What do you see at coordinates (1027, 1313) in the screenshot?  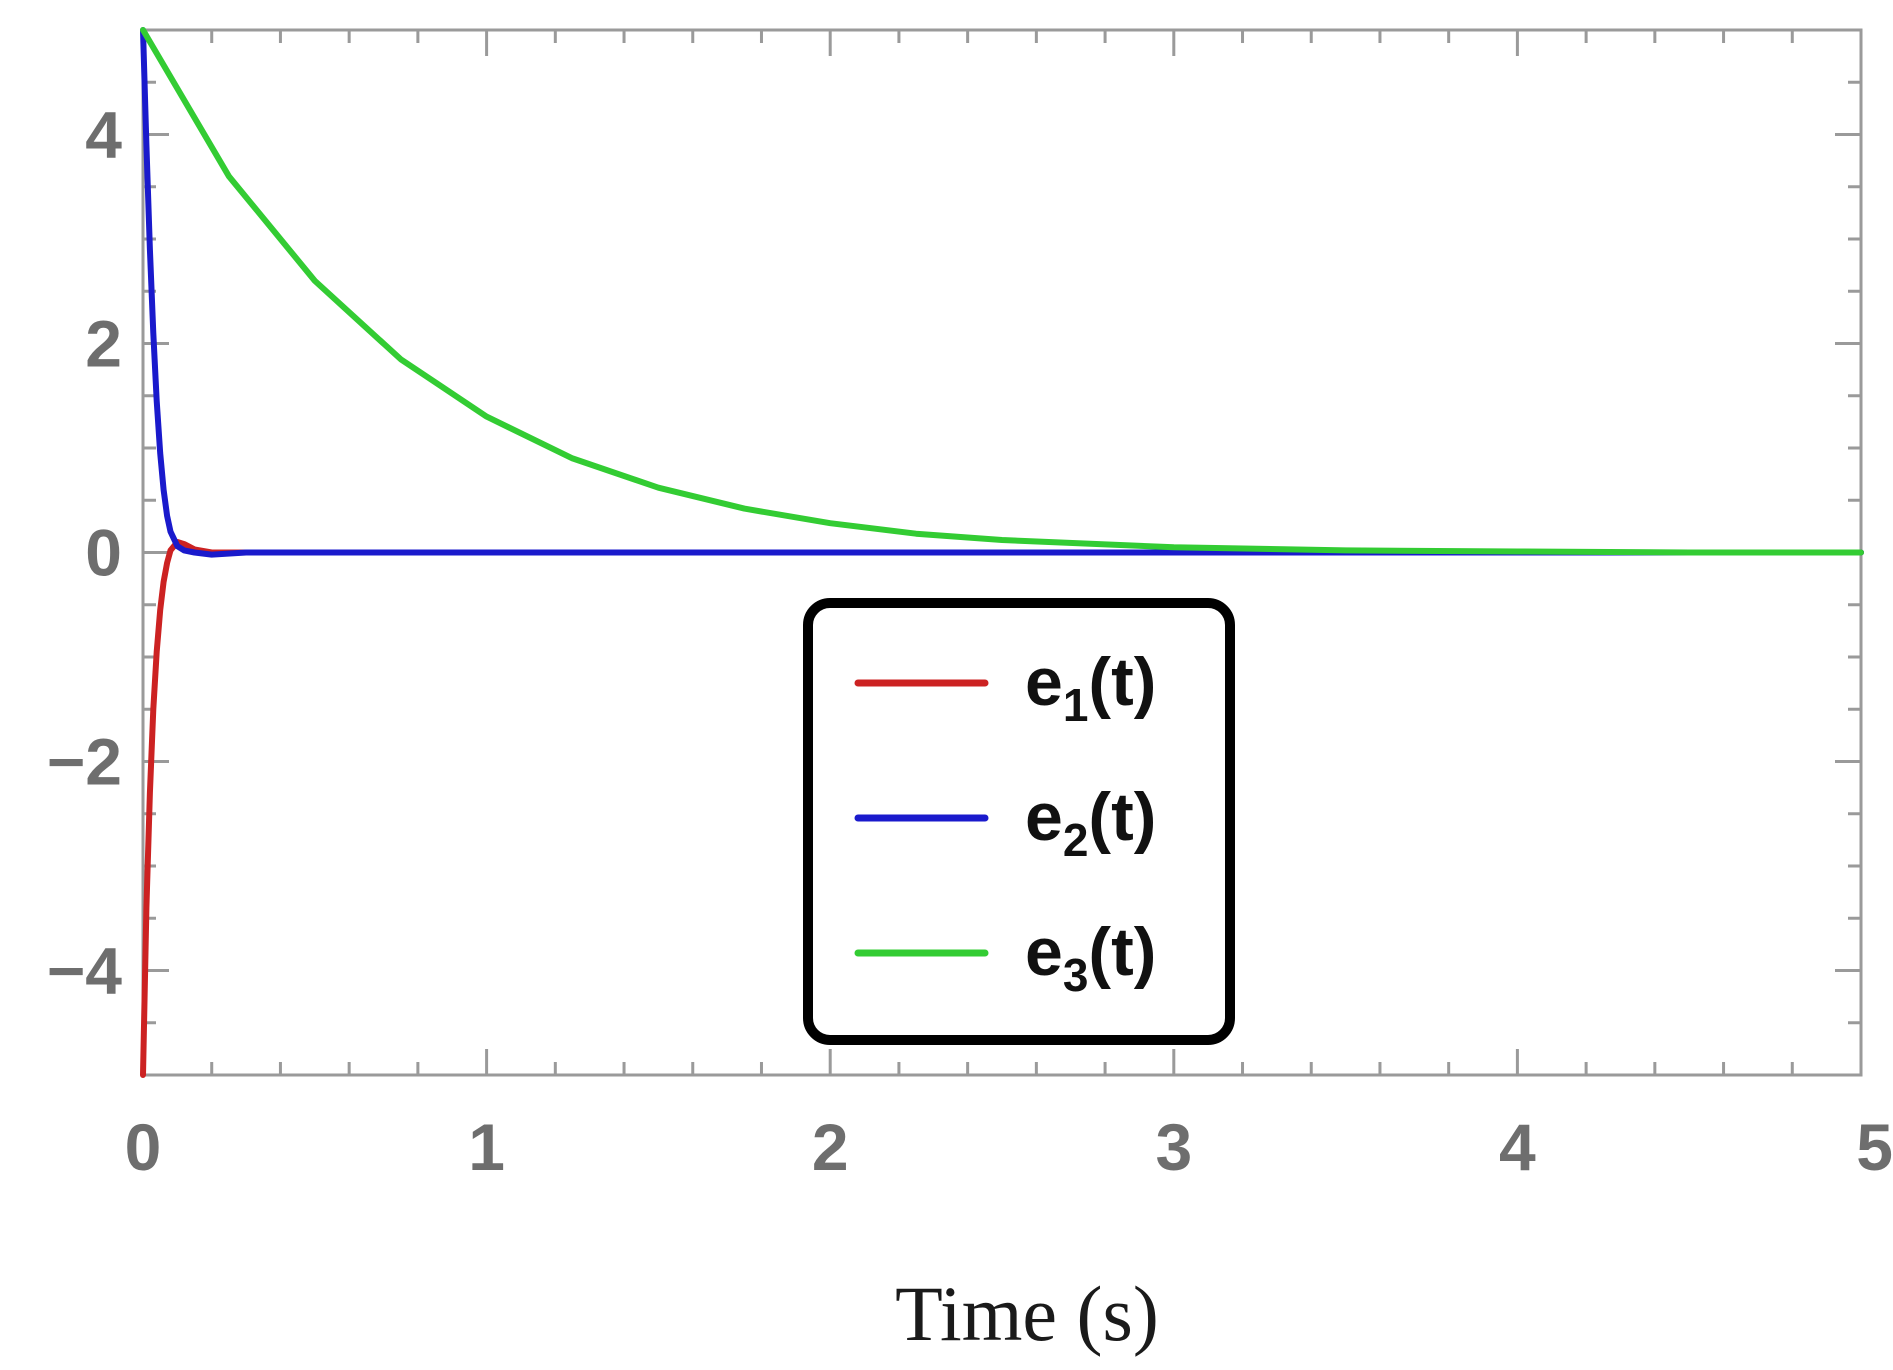 I see `x-axis-title: Time (s)` at bounding box center [1027, 1313].